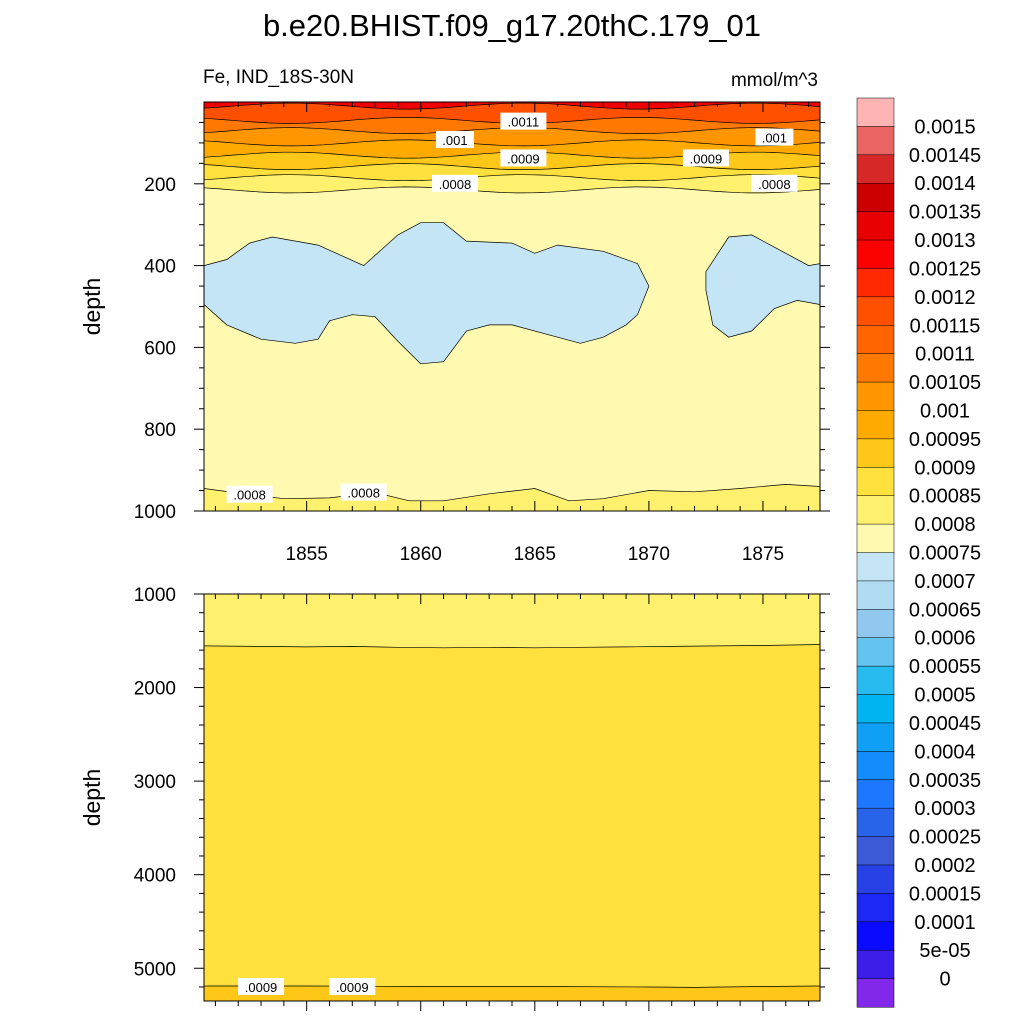 Image resolution: width=1024 pixels, height=1024 pixels. Describe the element at coordinates (278, 77) in the screenshot. I see `left-subtitle: Fe, IND_18S-30N` at that location.